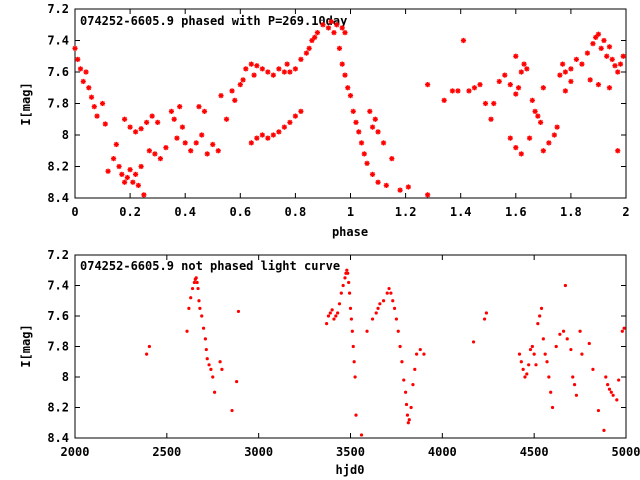 This screenshot has height=480, width=640. I want to click on x-tick-label: 3000, so click(258, 452).